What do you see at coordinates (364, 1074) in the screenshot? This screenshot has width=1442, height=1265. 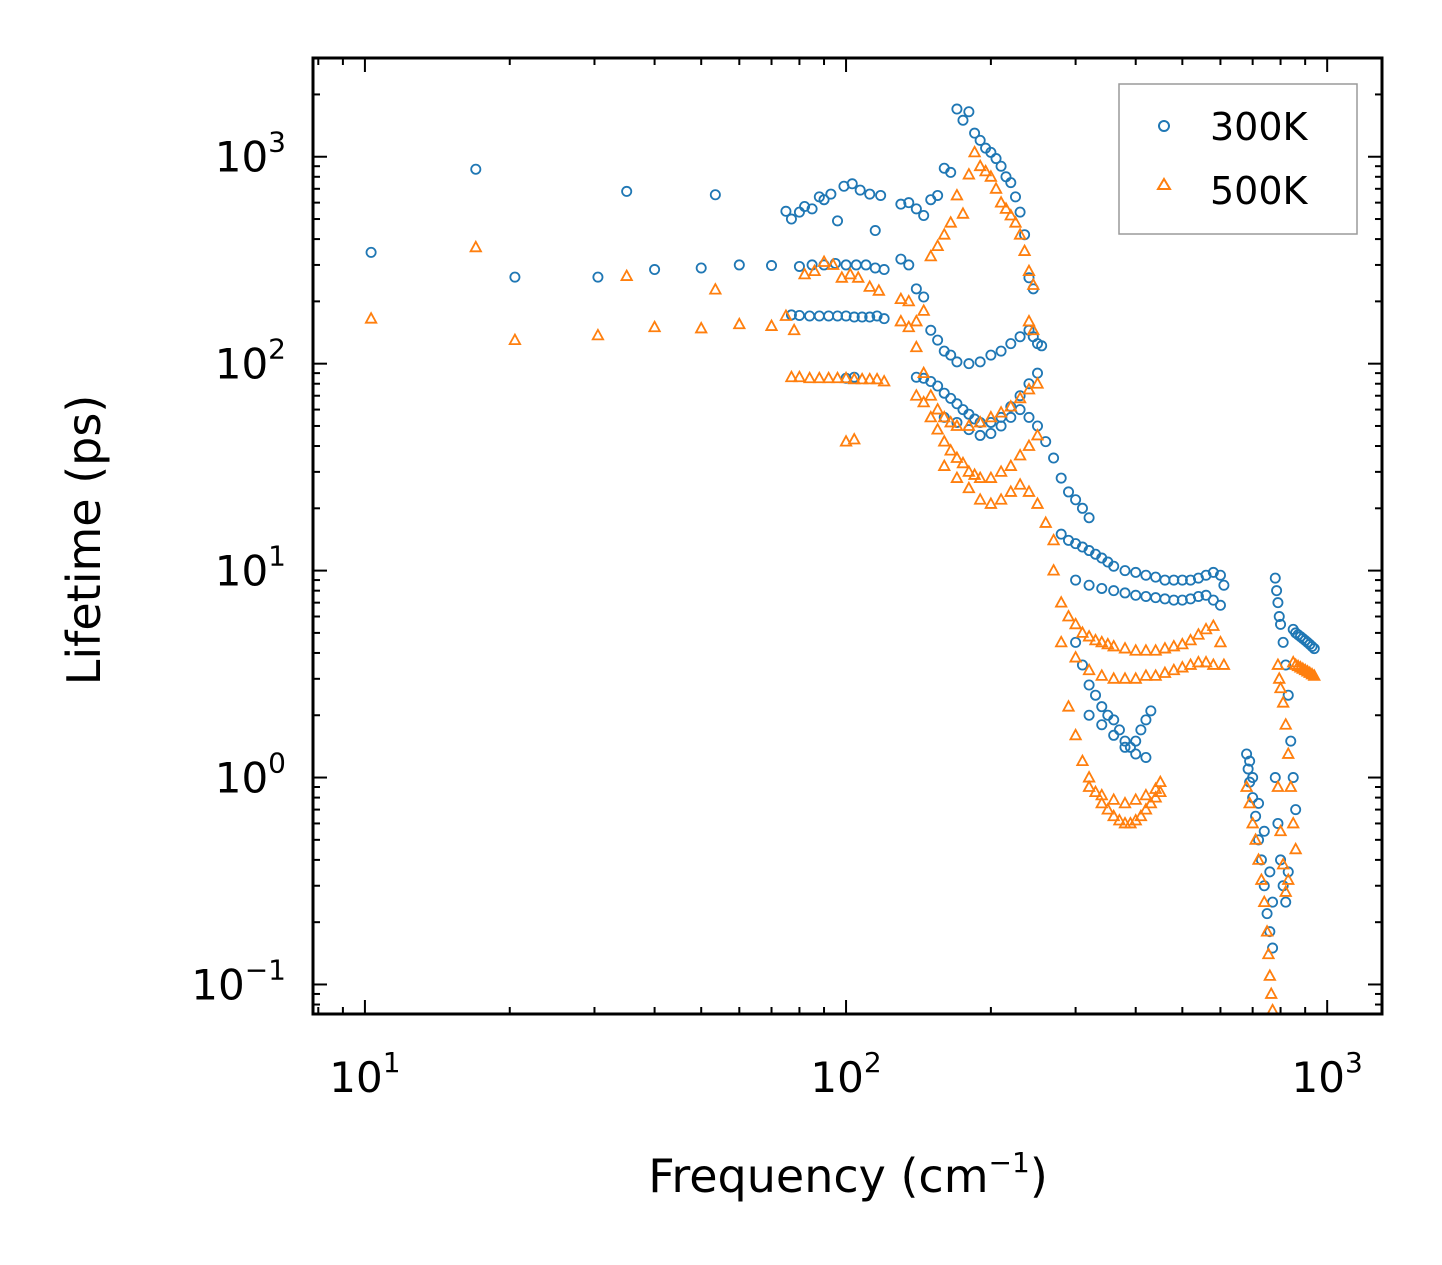 I see `x-tick-label: 10¹` at bounding box center [364, 1074].